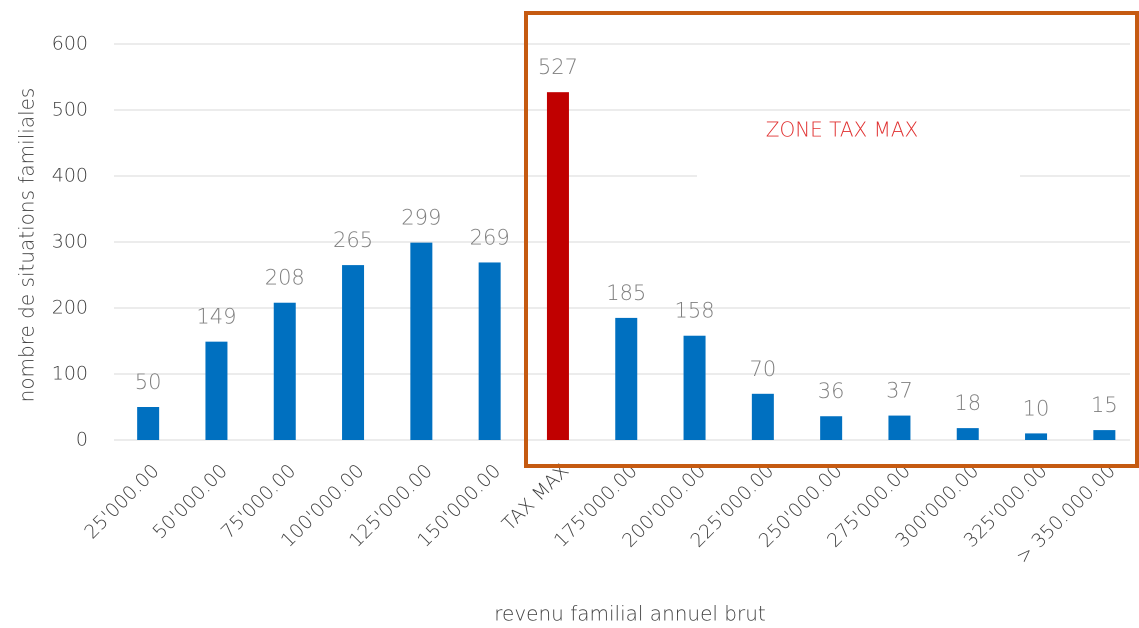 The height and width of the screenshot is (628, 1139). Describe the element at coordinates (695, 311) in the screenshot. I see `value-label: 158` at that location.